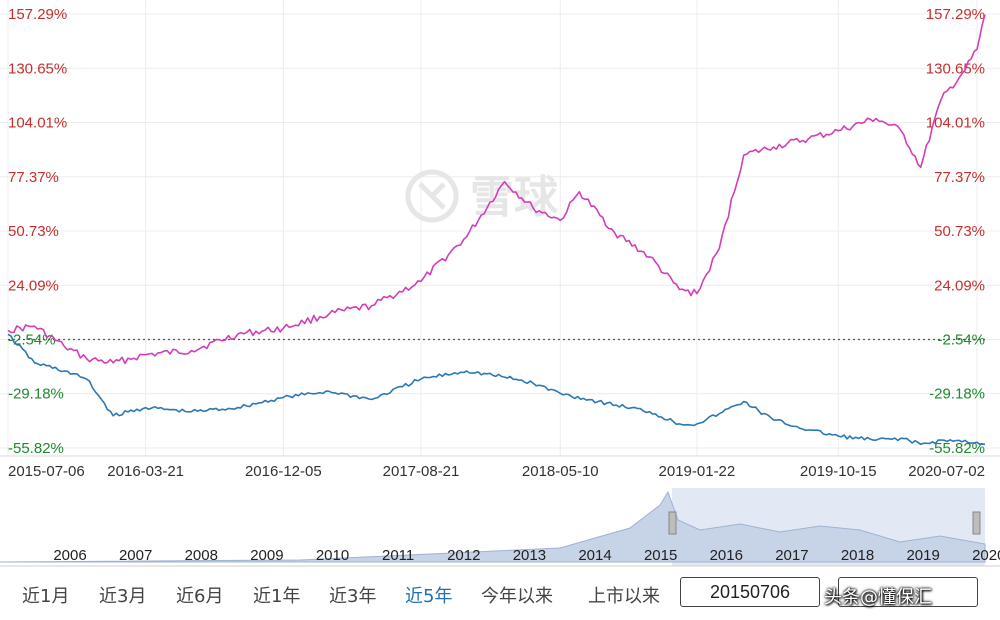 The image size is (1000, 620). Describe the element at coordinates (123, 596) in the screenshot. I see `range-button-3m: 近3月` at that location.